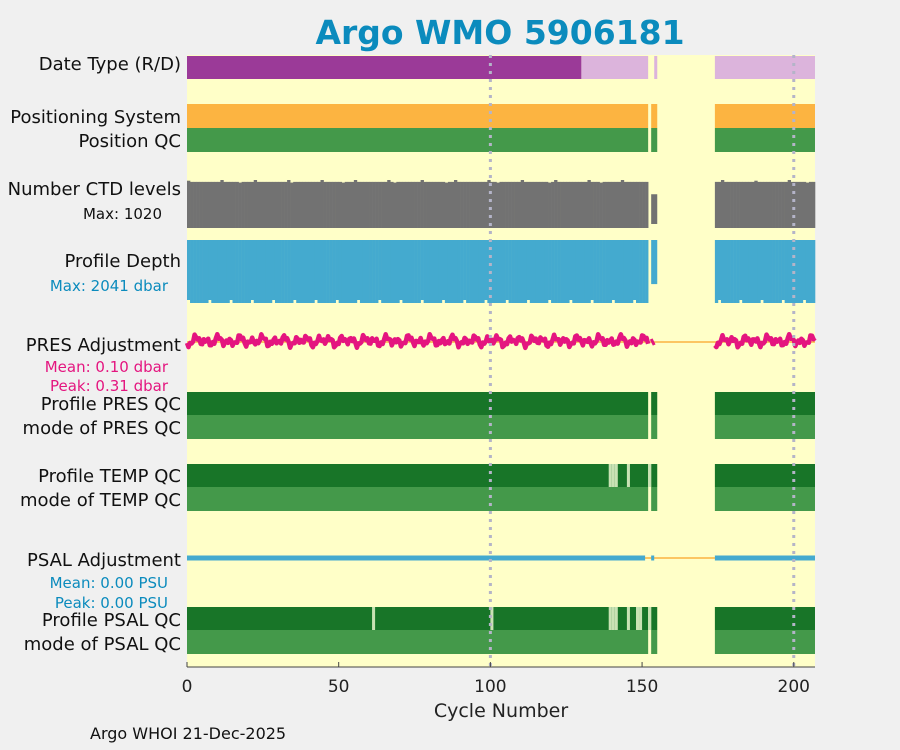 The image size is (900, 750). I want to click on mode-temp-qc-bar, so click(654, 499).